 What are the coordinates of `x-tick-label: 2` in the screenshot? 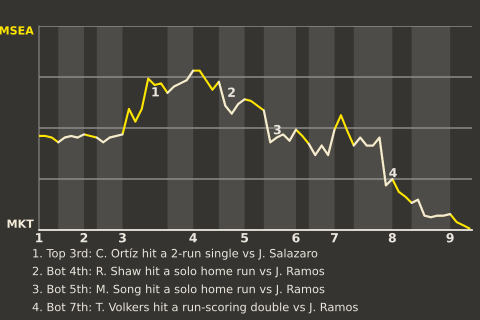 It's located at (84, 237).